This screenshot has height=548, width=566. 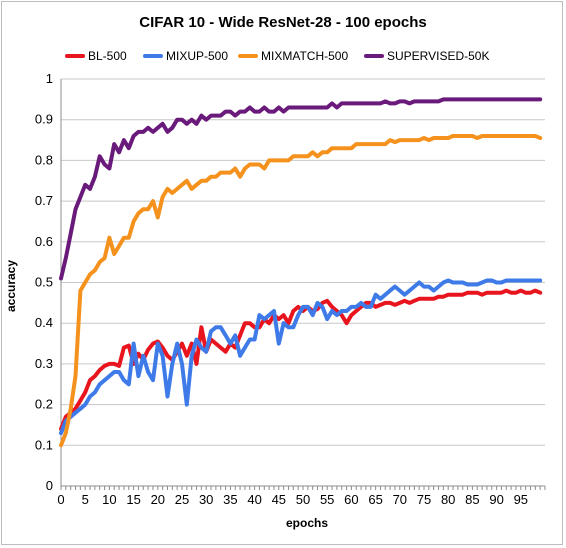 I want to click on y-tick-label: 0.4, so click(x=44, y=322).